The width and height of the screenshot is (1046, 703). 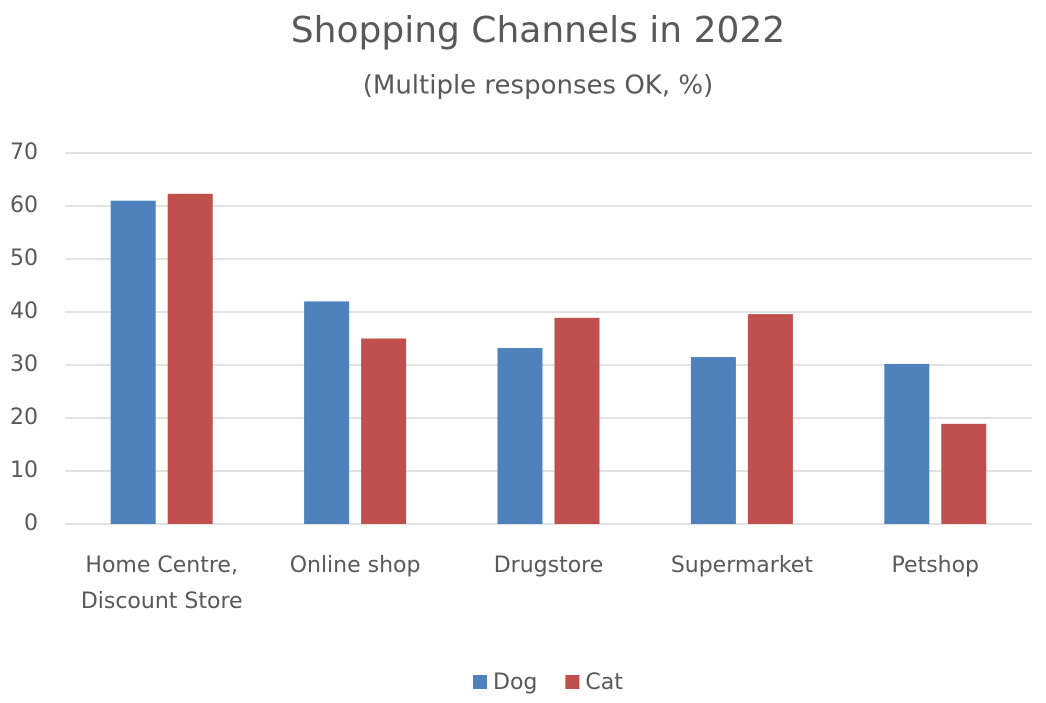 I want to click on x-tick-label: Petshop, so click(x=935, y=565).